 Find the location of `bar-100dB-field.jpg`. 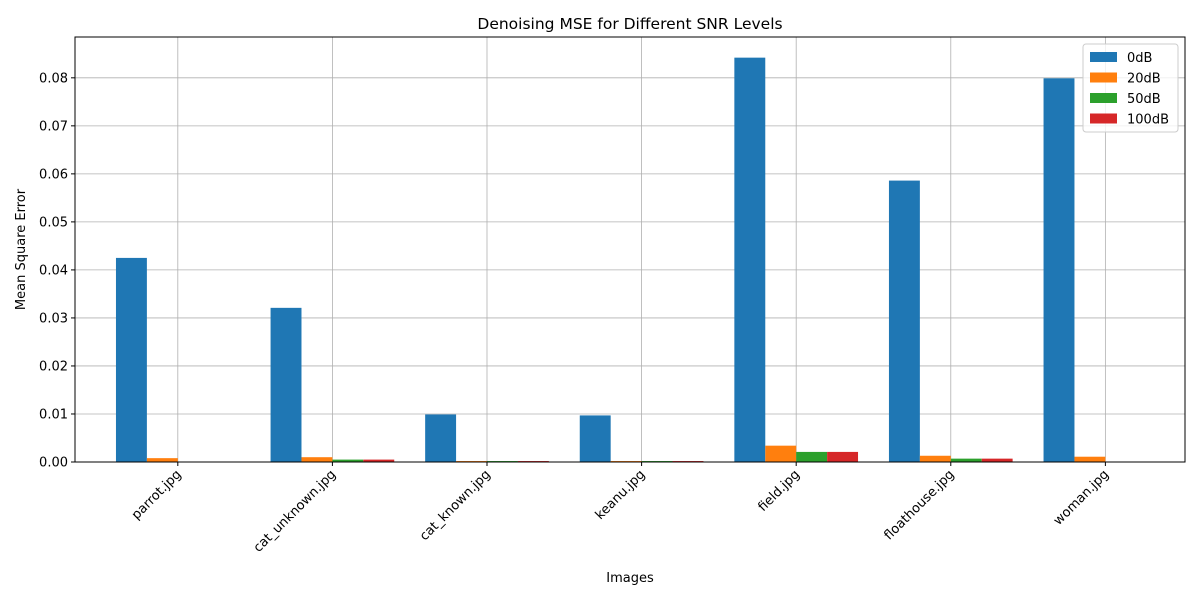

bar-100dB-field.jpg is located at coordinates (843, 456).